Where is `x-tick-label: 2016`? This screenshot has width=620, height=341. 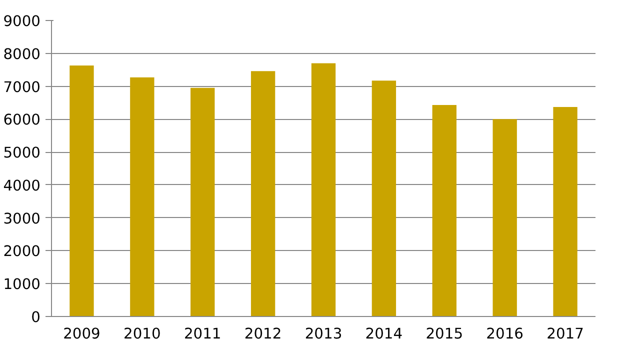 x-tick-label: 2016 is located at coordinates (505, 333).